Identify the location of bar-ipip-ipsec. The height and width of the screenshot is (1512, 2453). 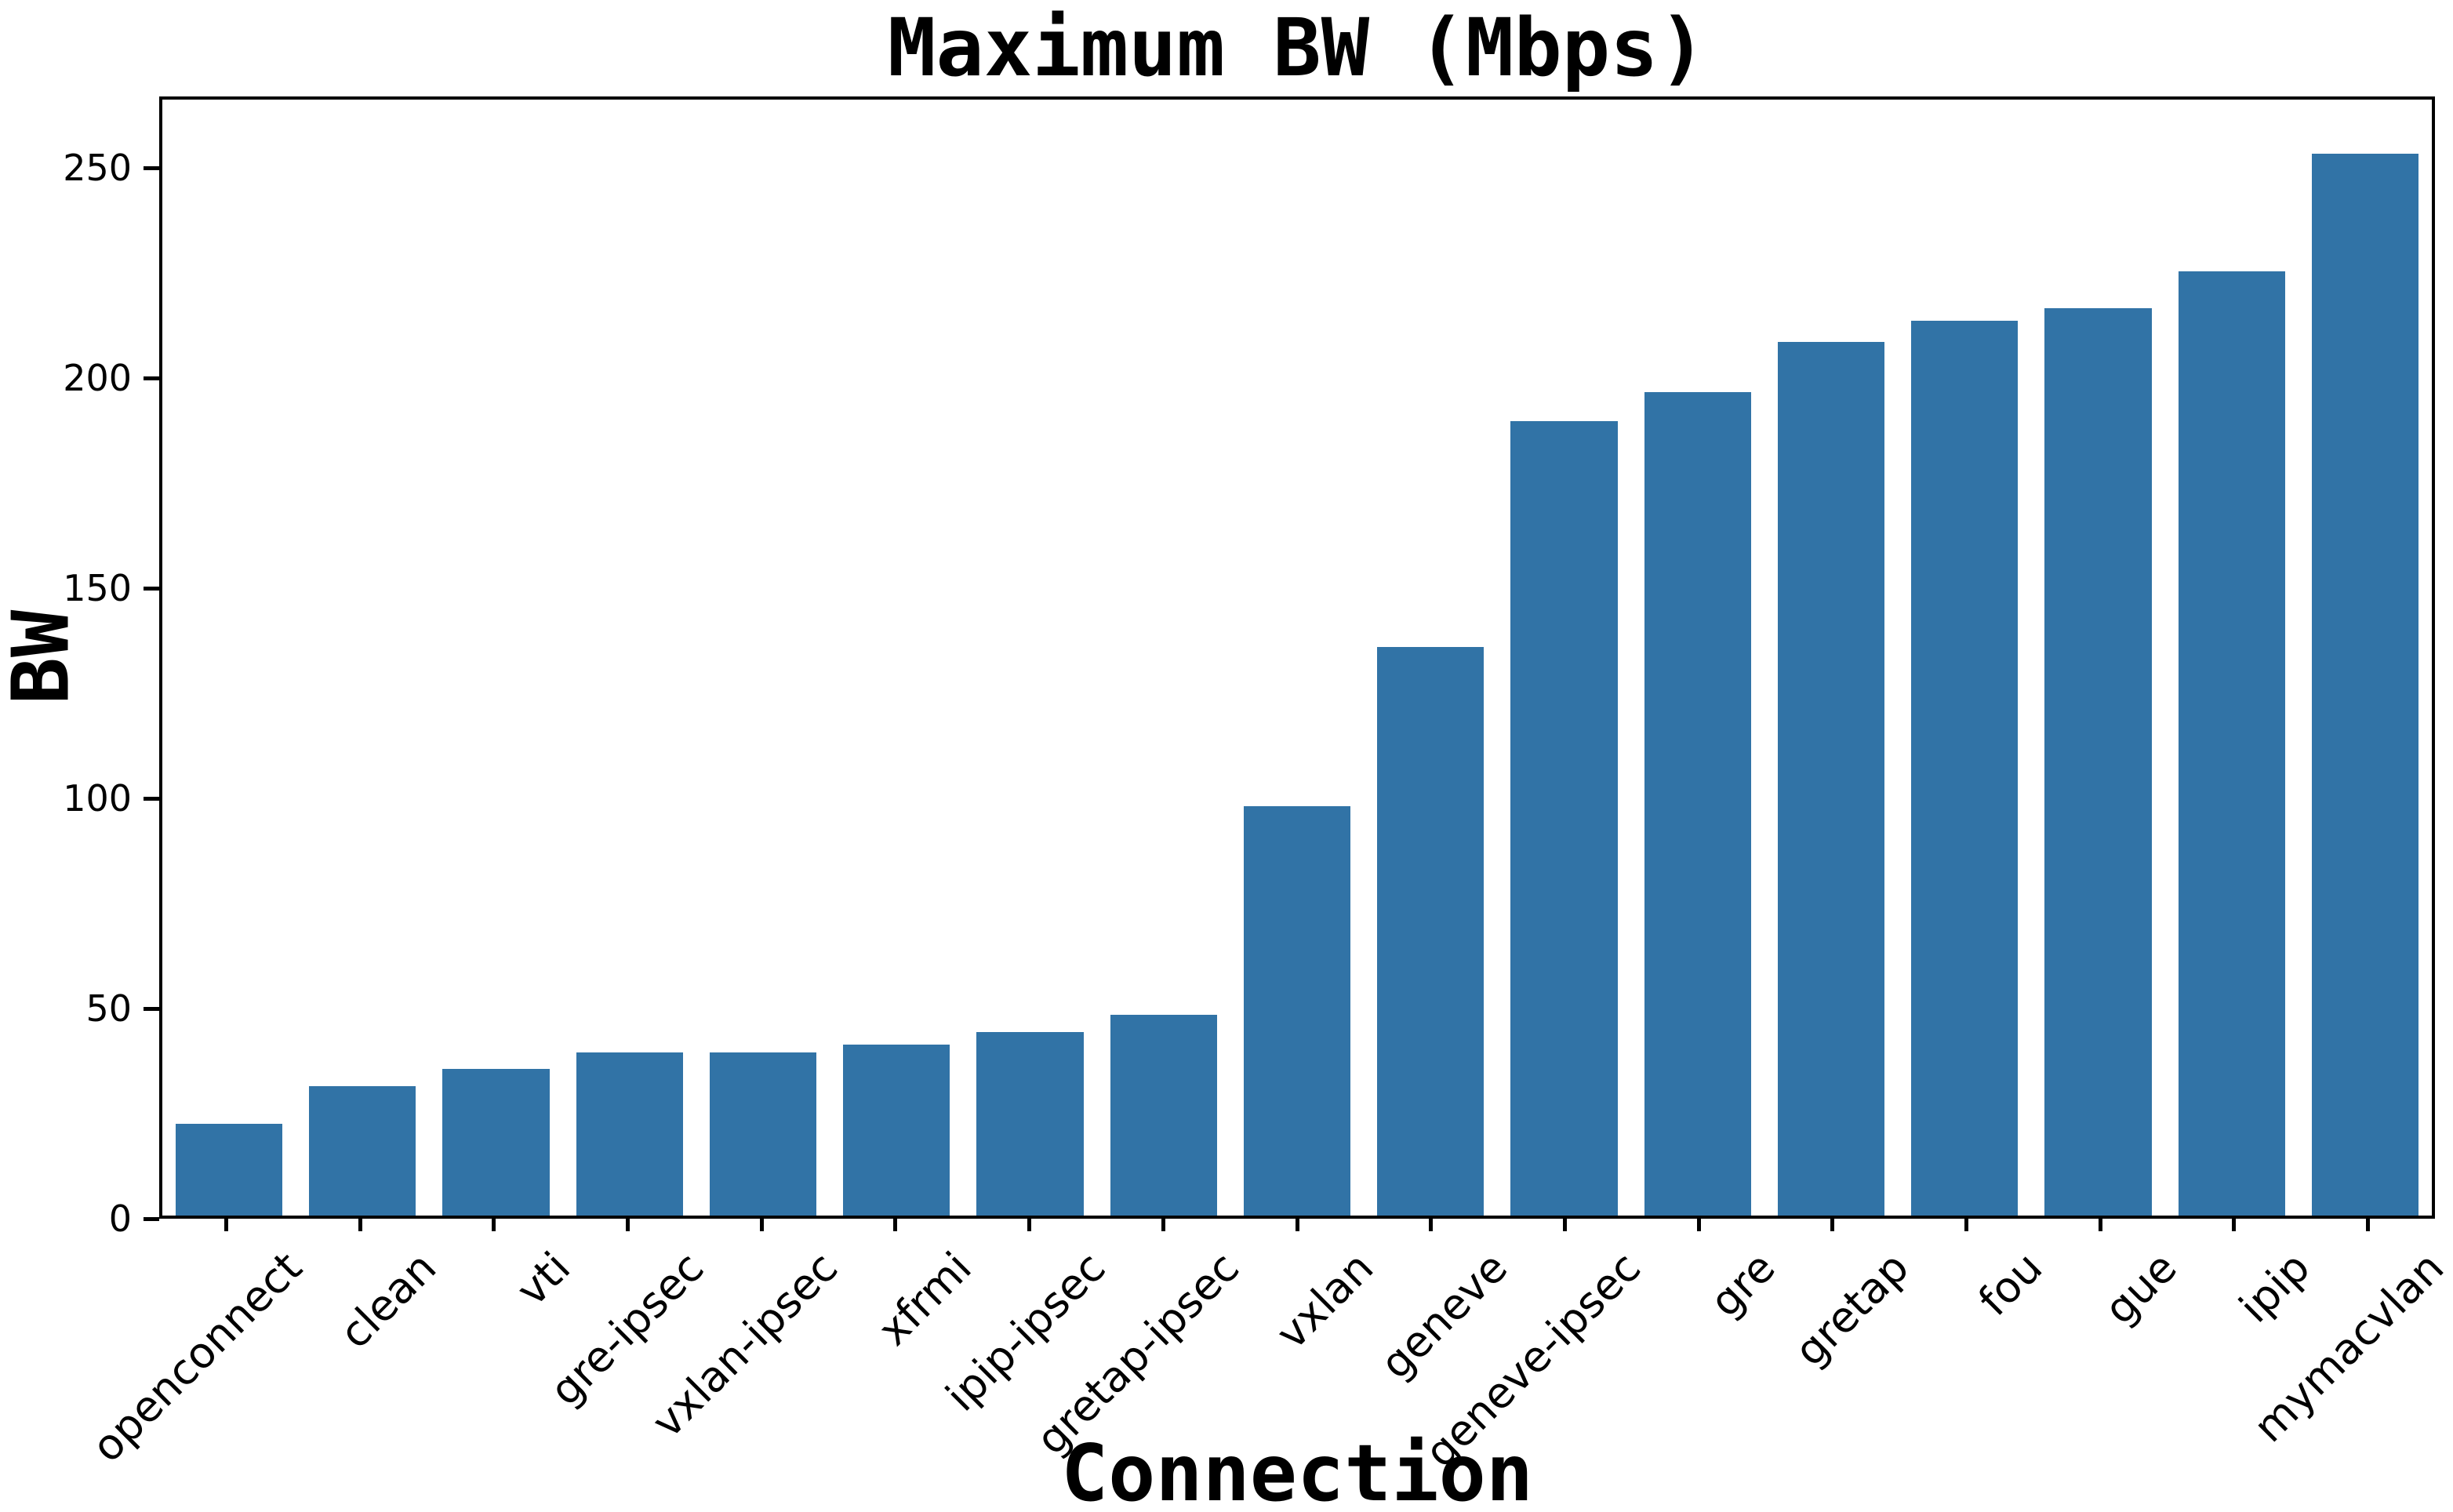
(1030, 1123).